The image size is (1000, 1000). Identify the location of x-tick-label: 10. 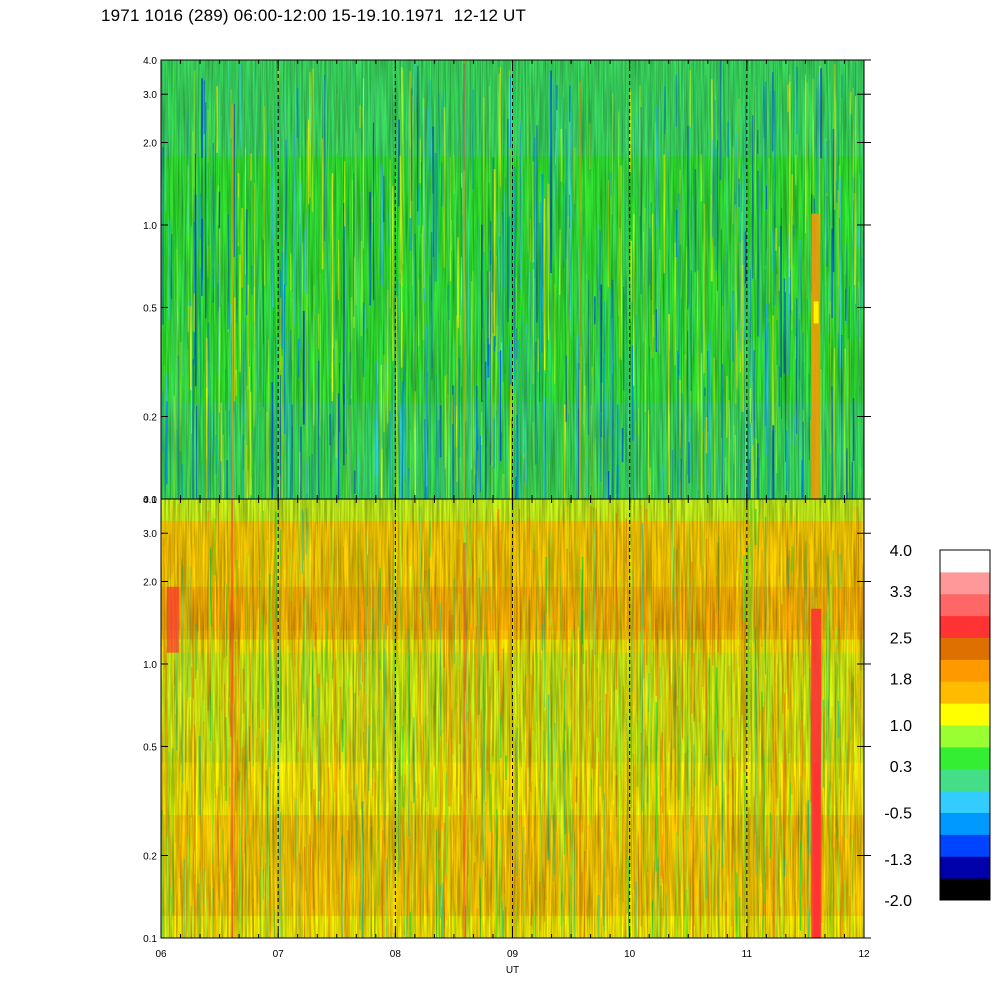
(630, 954).